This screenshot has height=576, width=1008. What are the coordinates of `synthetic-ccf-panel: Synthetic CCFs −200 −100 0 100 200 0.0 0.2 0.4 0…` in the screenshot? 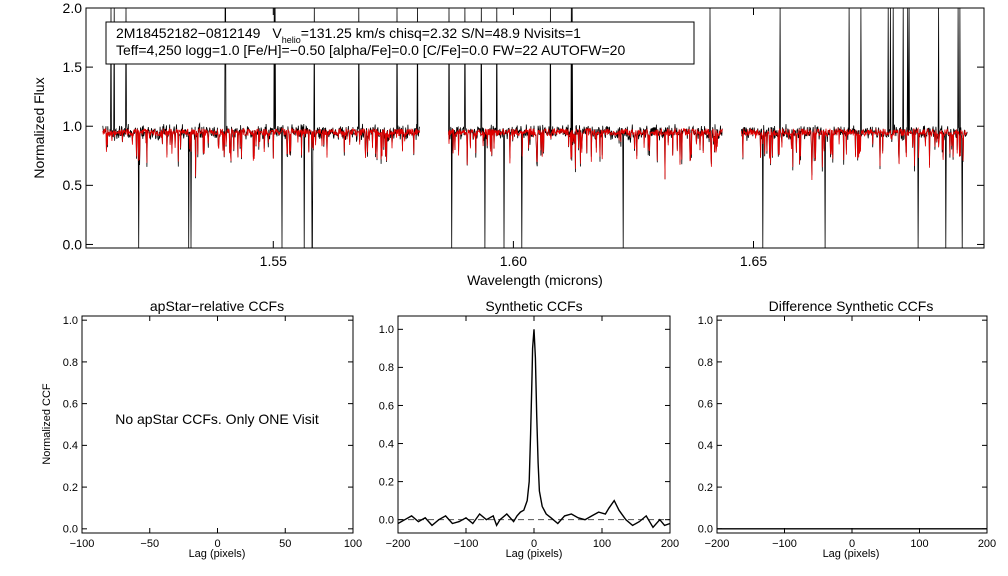 It's located at (529, 429).